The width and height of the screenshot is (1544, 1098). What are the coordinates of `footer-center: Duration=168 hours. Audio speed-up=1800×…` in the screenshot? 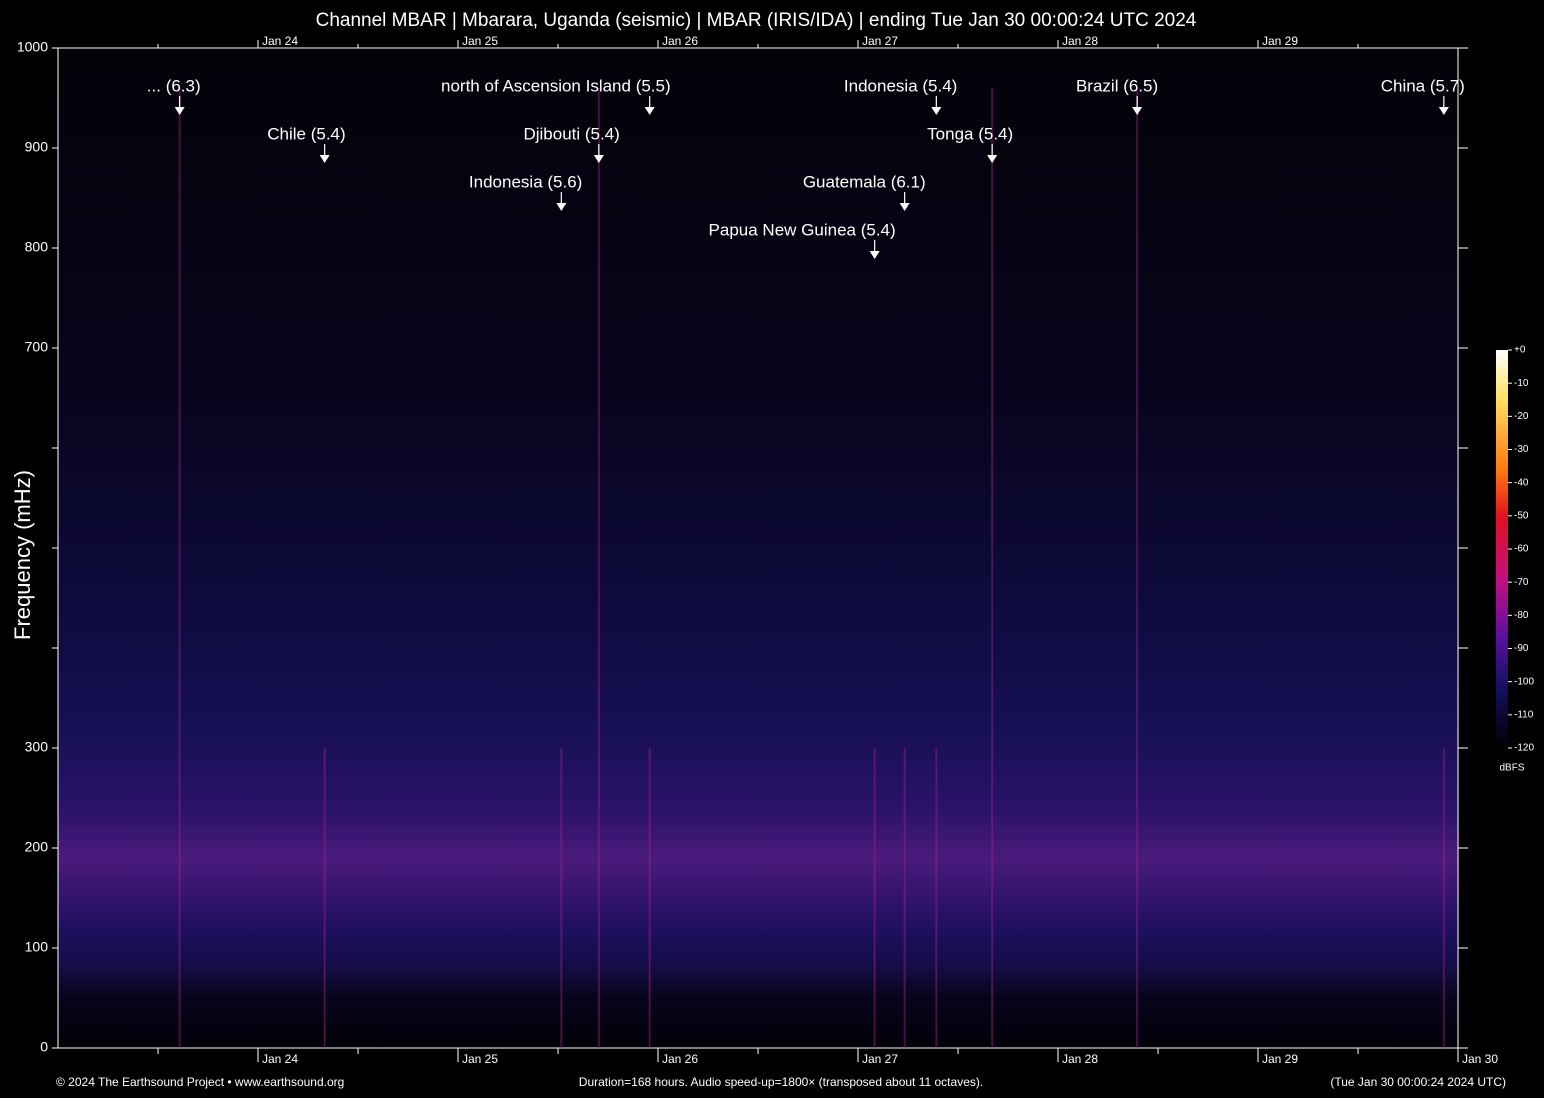 It's located at (781, 1082).